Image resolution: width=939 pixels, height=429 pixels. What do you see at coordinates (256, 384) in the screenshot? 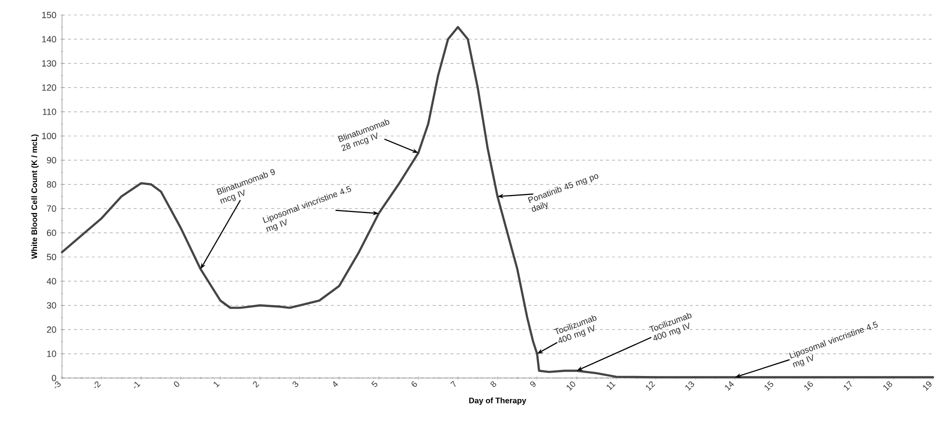
I see `x-tick-label: 2` at bounding box center [256, 384].